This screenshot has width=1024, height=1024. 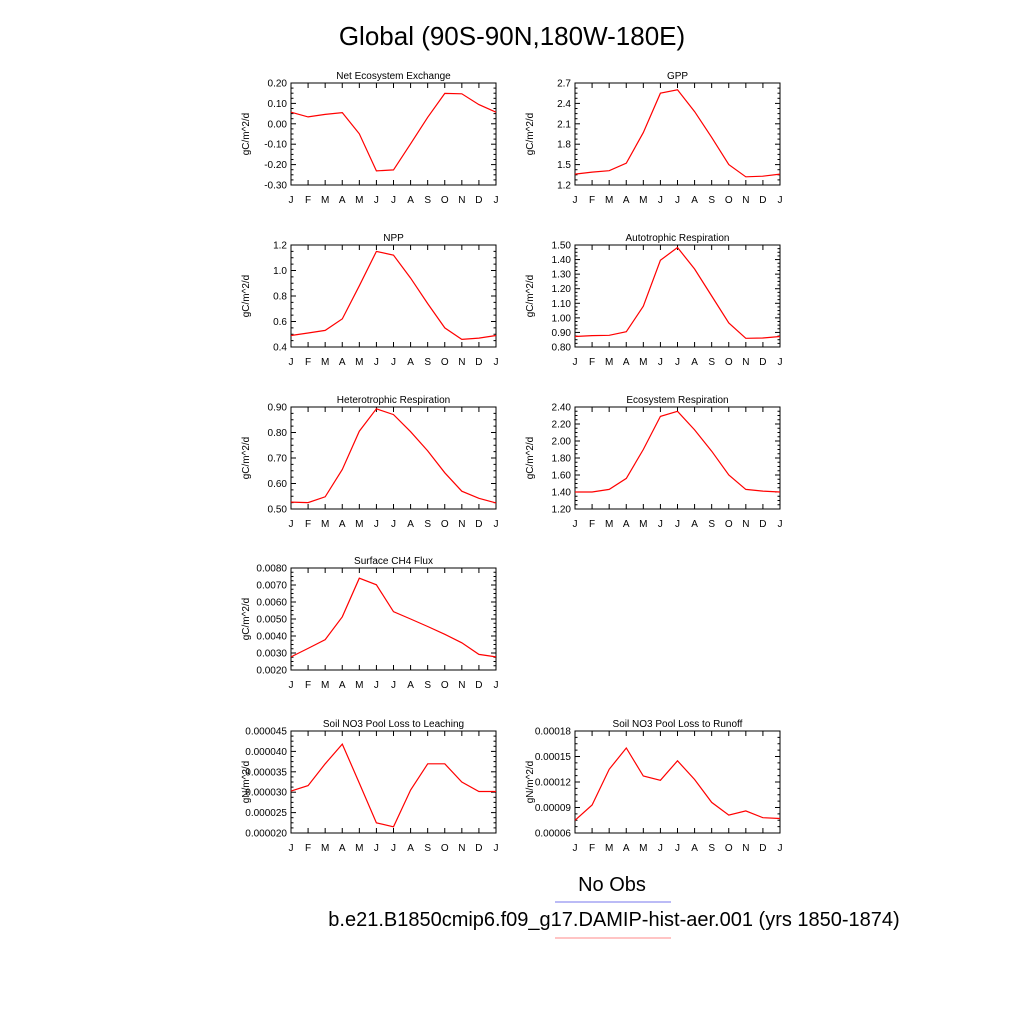 I want to click on y-tick-label: -0.20, so click(x=275, y=165).